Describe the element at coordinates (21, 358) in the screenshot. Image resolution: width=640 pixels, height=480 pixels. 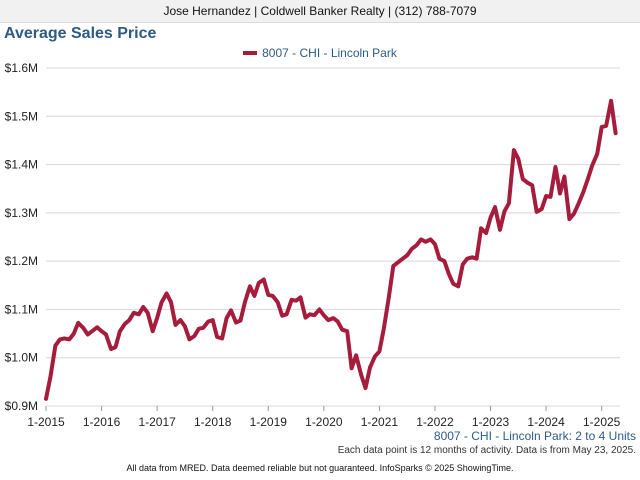
I see `y-tick-label: $1.0M` at that location.